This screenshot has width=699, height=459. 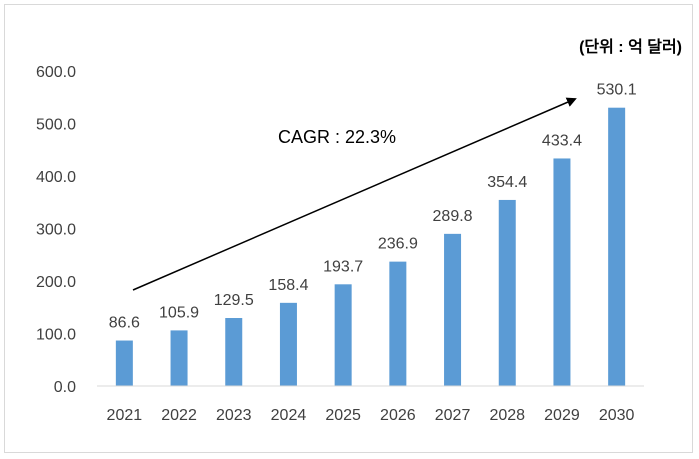 I want to click on y-axis: 0.0 100.0 200.0 300.0 400.0 500.0 600.0, so click(x=56, y=230).